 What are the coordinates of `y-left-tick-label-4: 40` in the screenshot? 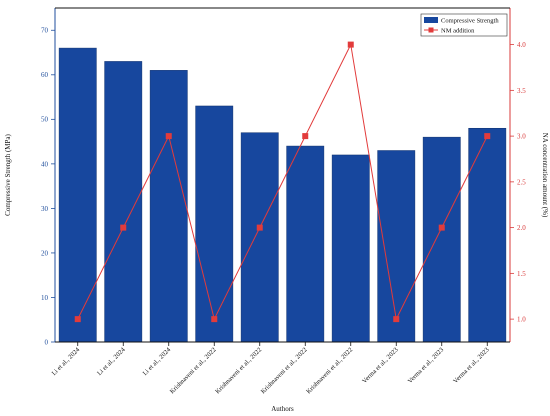 It's located at (45, 164).